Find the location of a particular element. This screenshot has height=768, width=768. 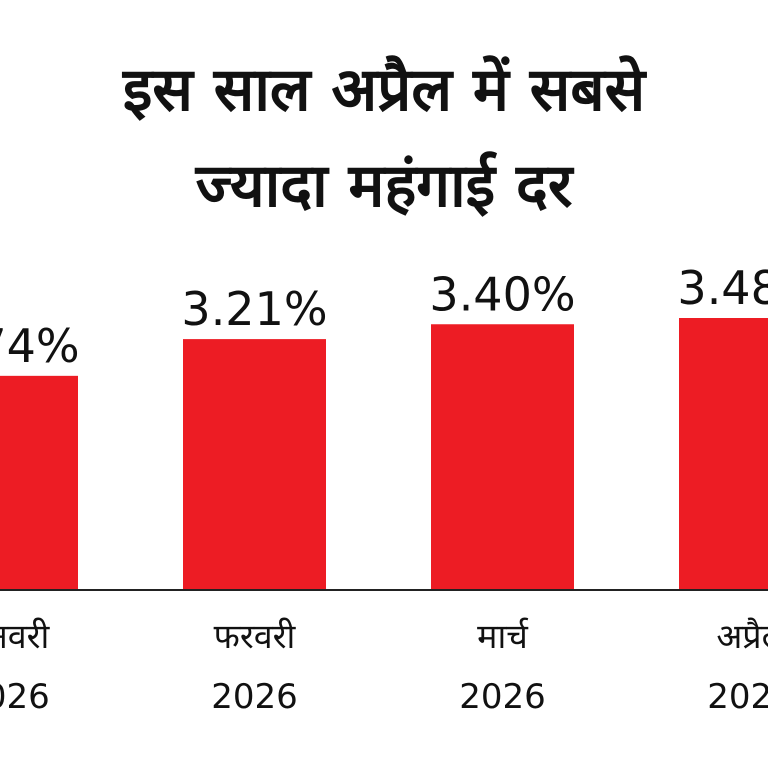

chart-title-line-1: इस साल अप्रैल में सबसे is located at coordinates (384, 90).